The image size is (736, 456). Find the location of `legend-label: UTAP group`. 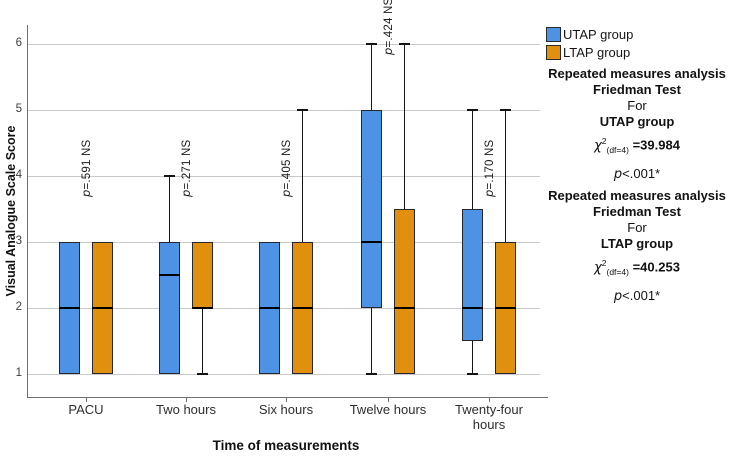

legend-label: UTAP group is located at coordinates (598, 34).